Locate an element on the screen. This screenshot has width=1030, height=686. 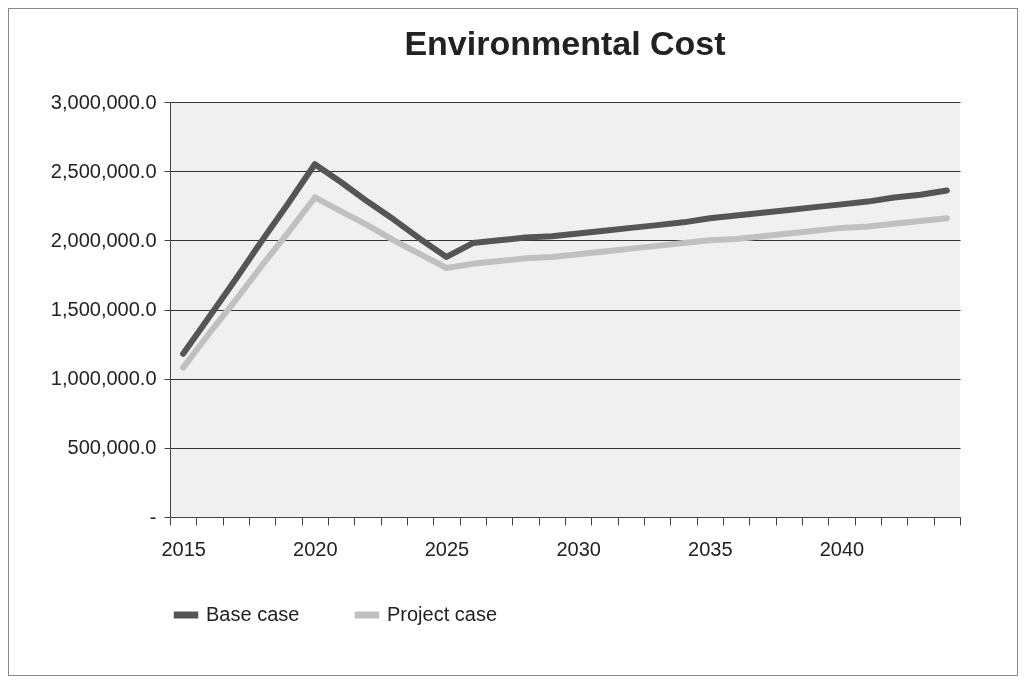
x-tick-label: 2030 is located at coordinates (578, 548).